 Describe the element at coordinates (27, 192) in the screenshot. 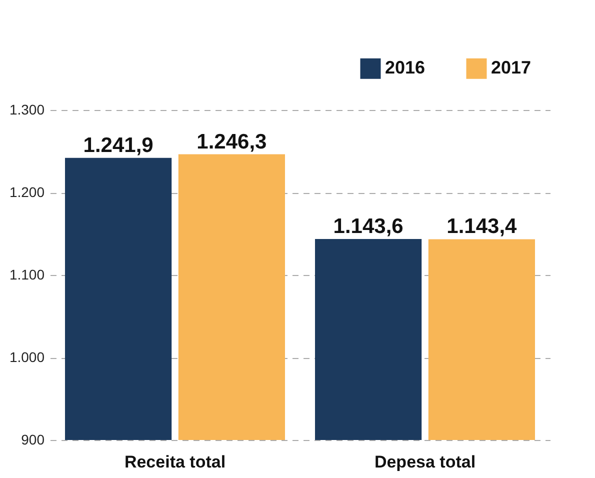

I see `y-tick-label: 1.200` at that location.